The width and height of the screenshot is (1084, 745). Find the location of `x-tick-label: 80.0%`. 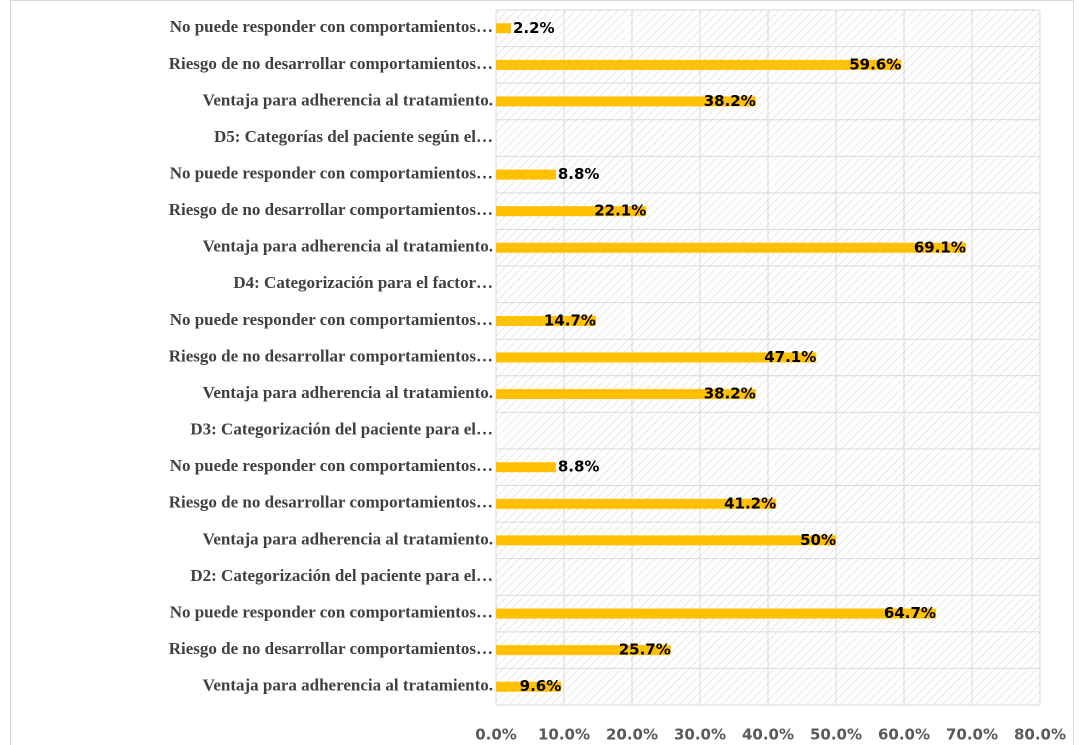

x-tick-label: 80.0% is located at coordinates (1040, 735).